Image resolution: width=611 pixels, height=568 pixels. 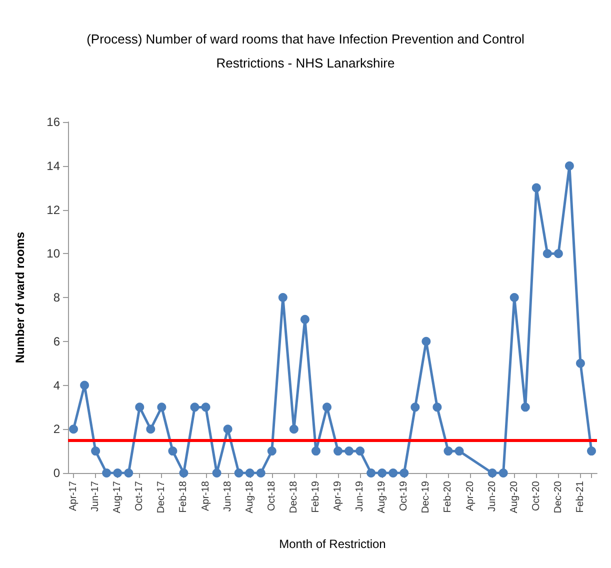 What do you see at coordinates (53, 165) in the screenshot?
I see `y-tick-label: 14` at bounding box center [53, 165].